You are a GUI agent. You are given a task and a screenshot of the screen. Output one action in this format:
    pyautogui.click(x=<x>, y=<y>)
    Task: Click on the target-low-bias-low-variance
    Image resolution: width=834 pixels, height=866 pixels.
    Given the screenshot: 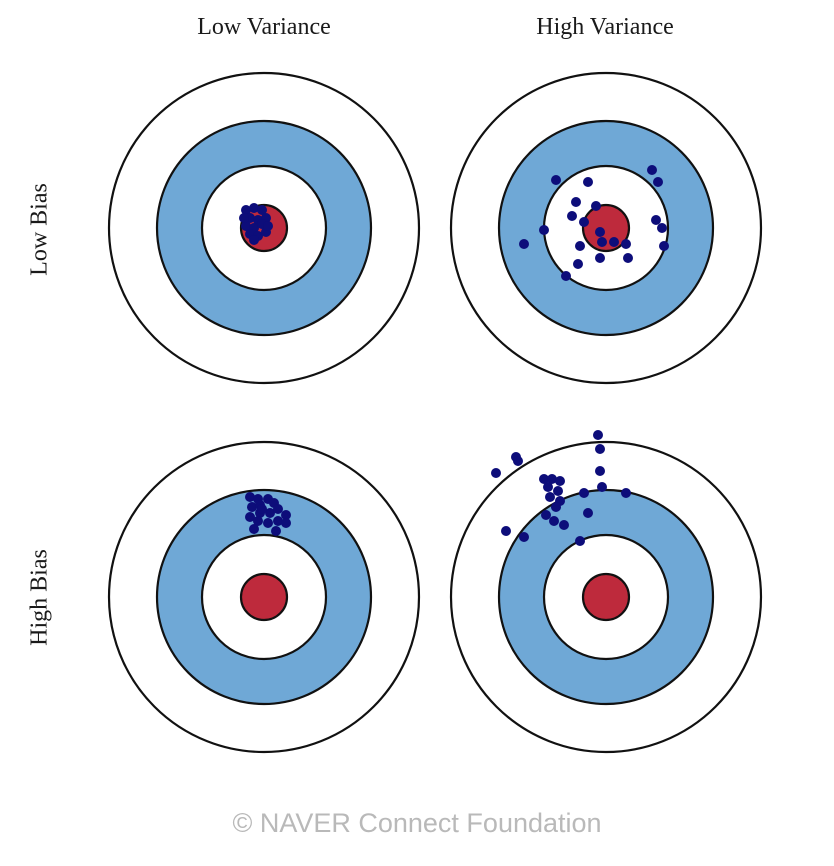 What is the action you would take?
    pyautogui.click(x=264, y=228)
    